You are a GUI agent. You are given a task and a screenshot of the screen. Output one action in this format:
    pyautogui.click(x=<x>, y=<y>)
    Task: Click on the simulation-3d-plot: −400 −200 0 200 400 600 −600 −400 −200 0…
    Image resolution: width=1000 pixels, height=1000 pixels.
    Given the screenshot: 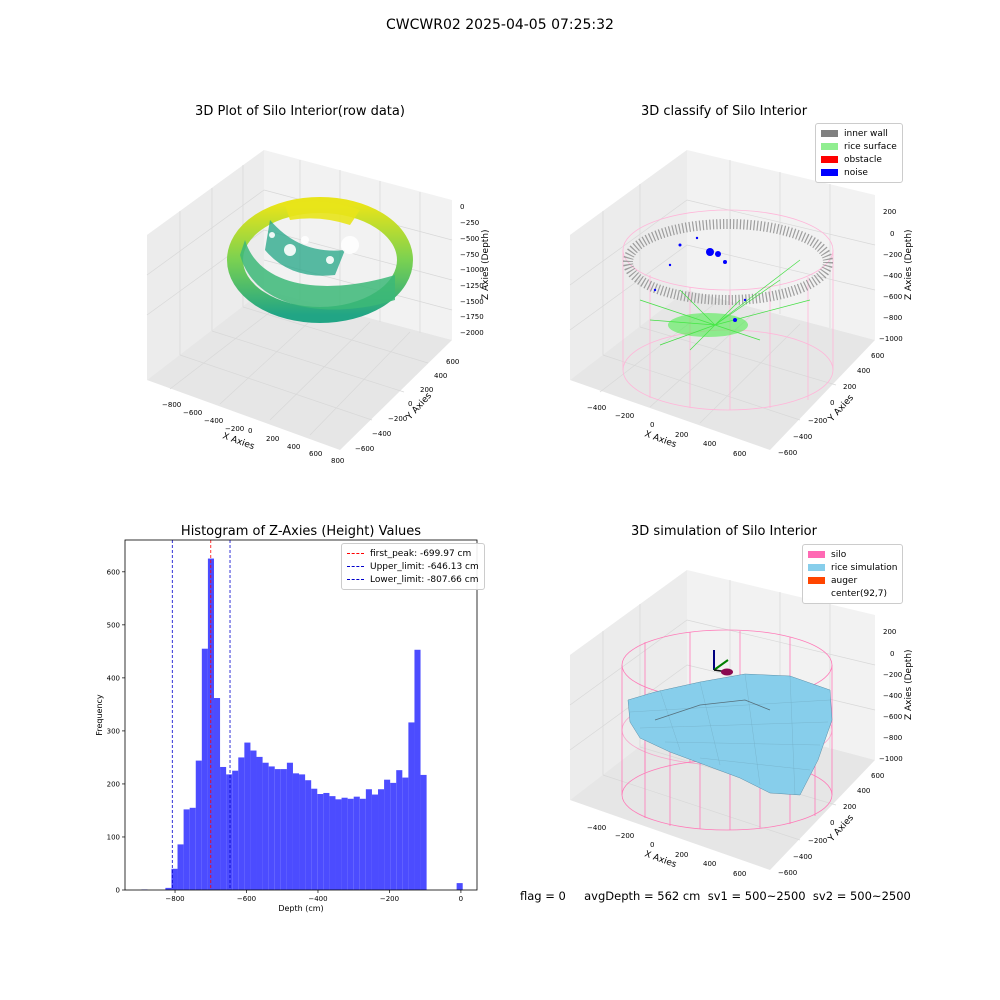 What is the action you would take?
    pyautogui.click(x=741, y=724)
    